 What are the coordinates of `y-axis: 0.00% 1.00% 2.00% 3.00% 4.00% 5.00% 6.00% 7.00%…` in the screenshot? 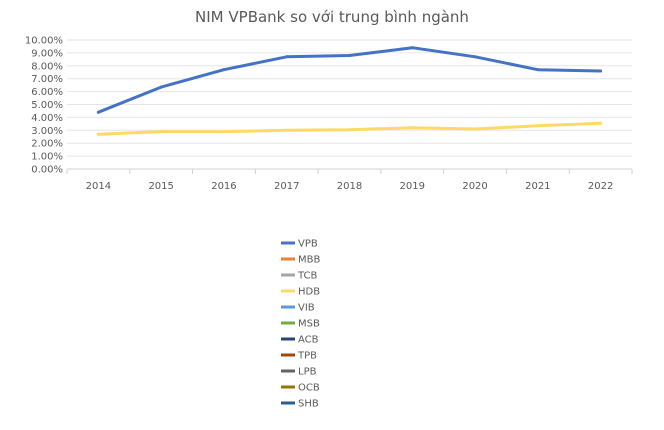 It's located at (44, 106).